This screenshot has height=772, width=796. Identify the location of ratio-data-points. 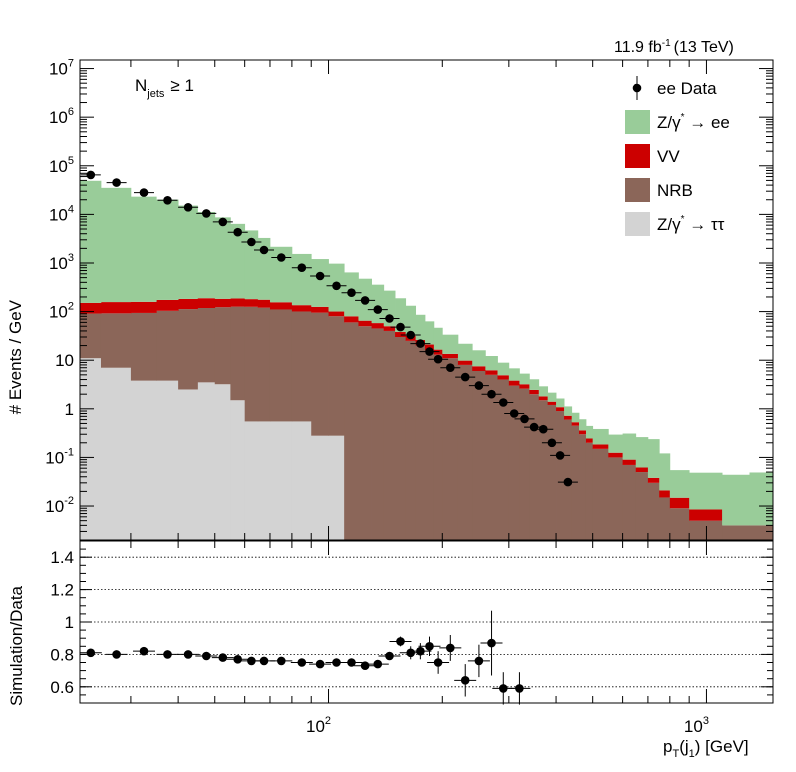
(305, 657).